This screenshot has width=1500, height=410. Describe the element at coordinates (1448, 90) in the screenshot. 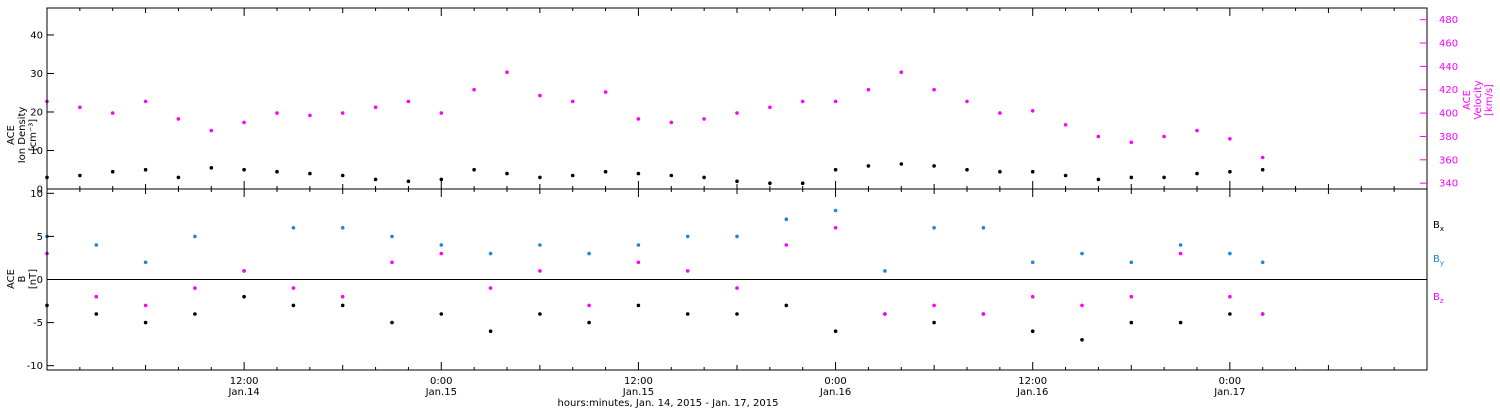

I see `top-right-y-tick-label-4: 420` at that location.